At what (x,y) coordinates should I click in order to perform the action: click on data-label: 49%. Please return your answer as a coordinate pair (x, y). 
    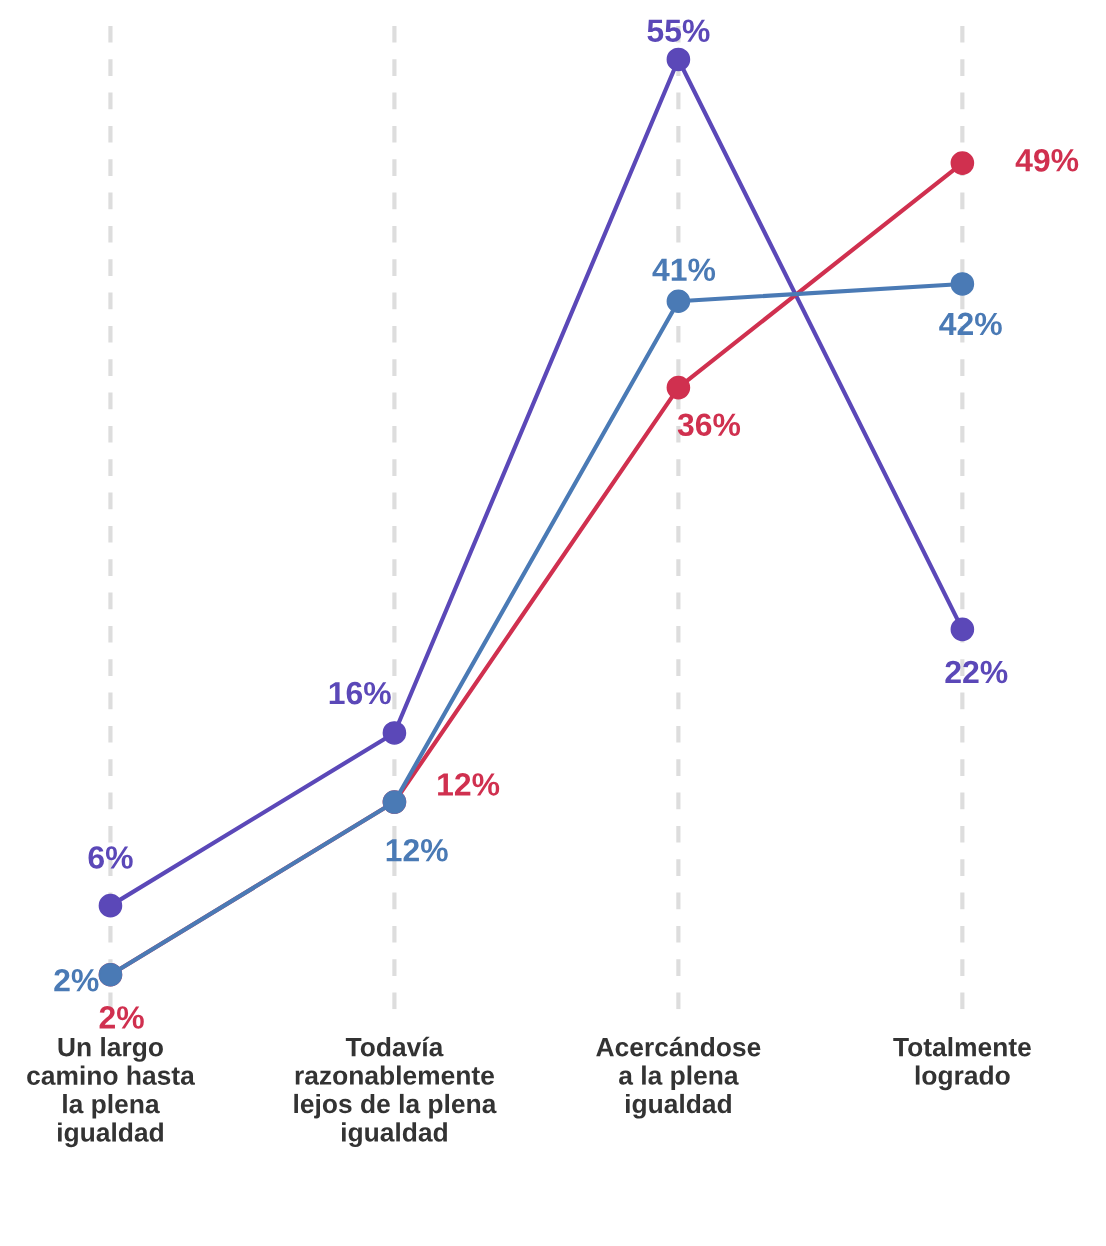
    Looking at the image, I should click on (1047, 160).